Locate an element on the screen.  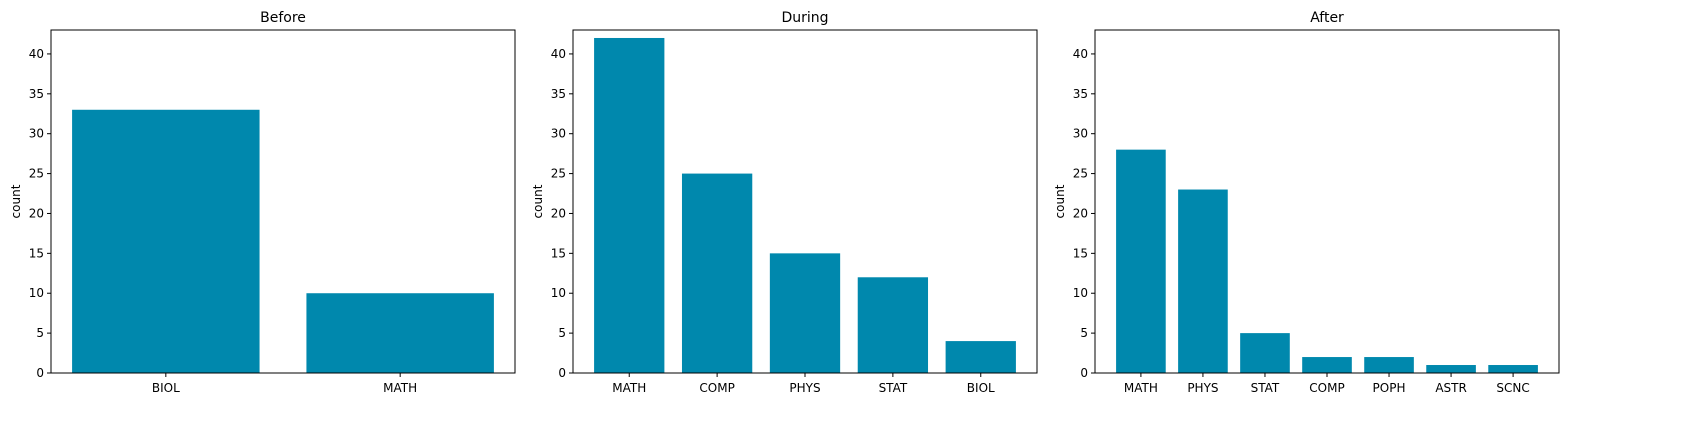
chart-title: After is located at coordinates (1327, 18).